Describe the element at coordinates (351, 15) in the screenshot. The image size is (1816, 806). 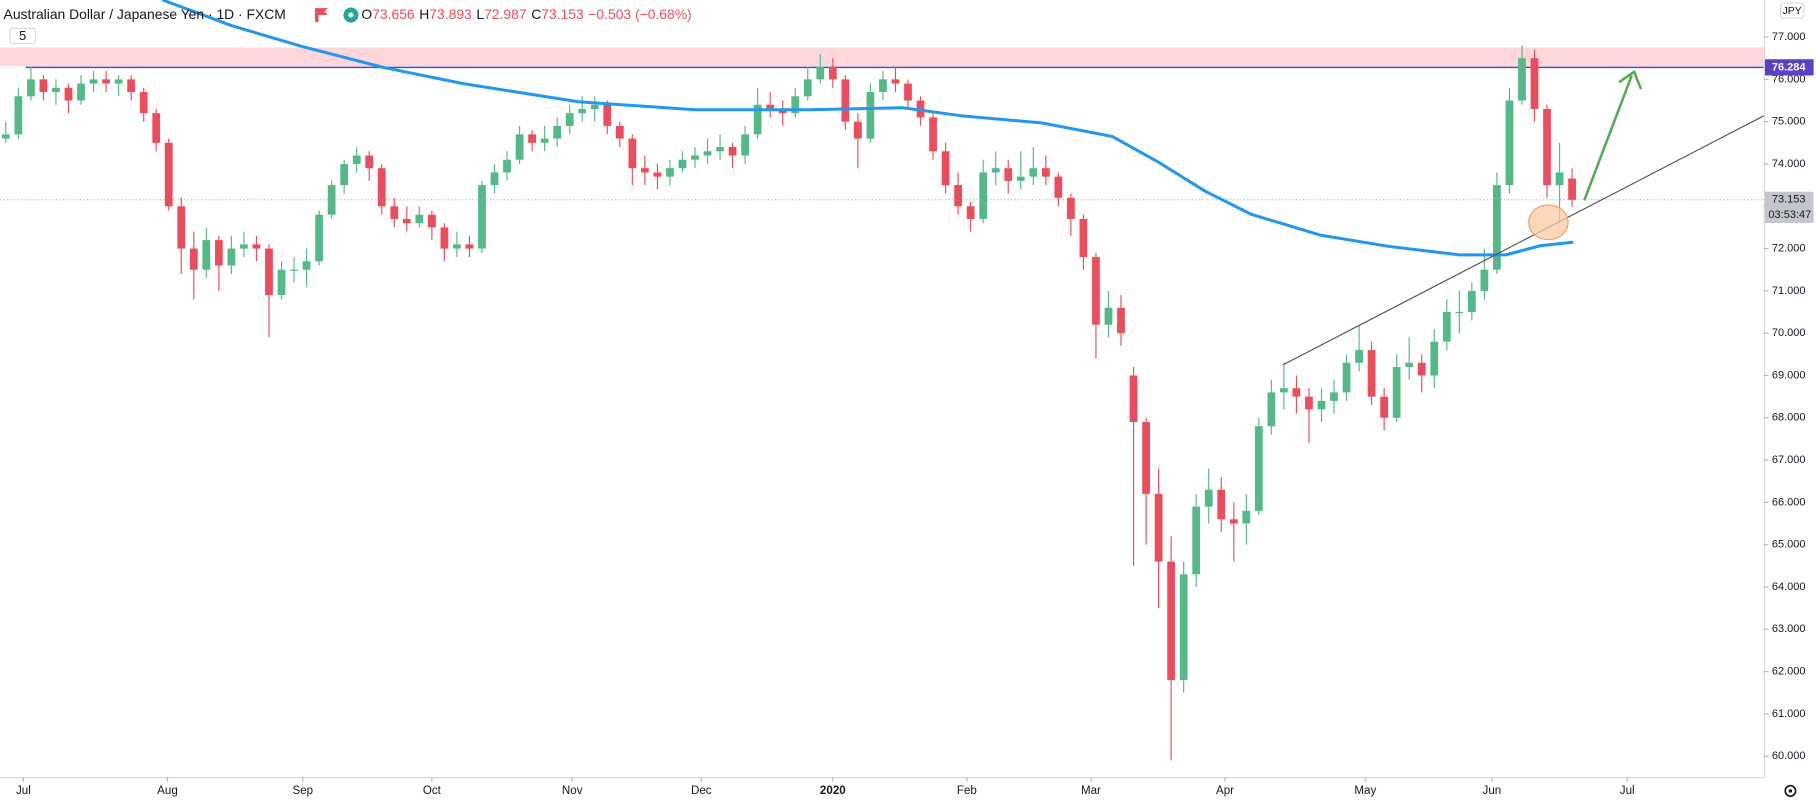
I see `status-dot` at that location.